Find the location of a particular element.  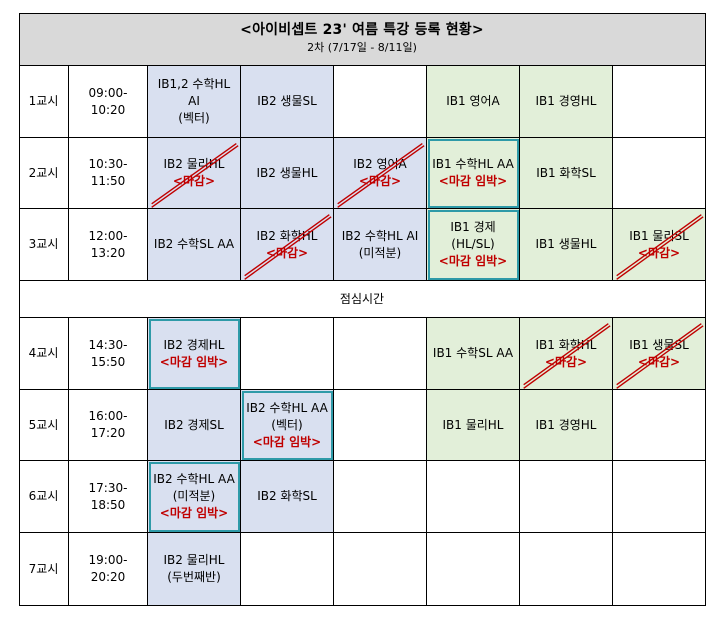

class-cell: IB2 생물HL is located at coordinates (287, 173).